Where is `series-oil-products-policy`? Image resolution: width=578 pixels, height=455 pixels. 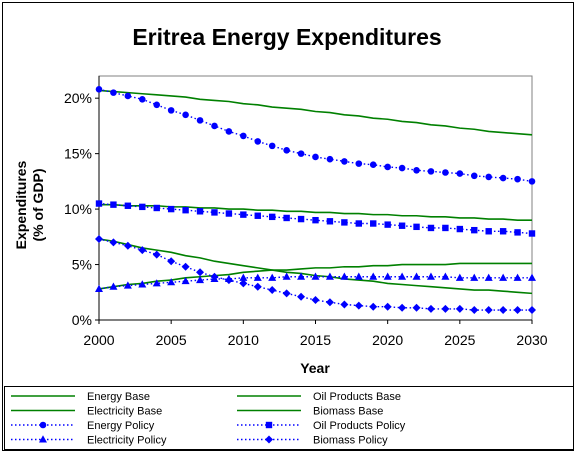
series-oil-products-policy is located at coordinates (315, 218).